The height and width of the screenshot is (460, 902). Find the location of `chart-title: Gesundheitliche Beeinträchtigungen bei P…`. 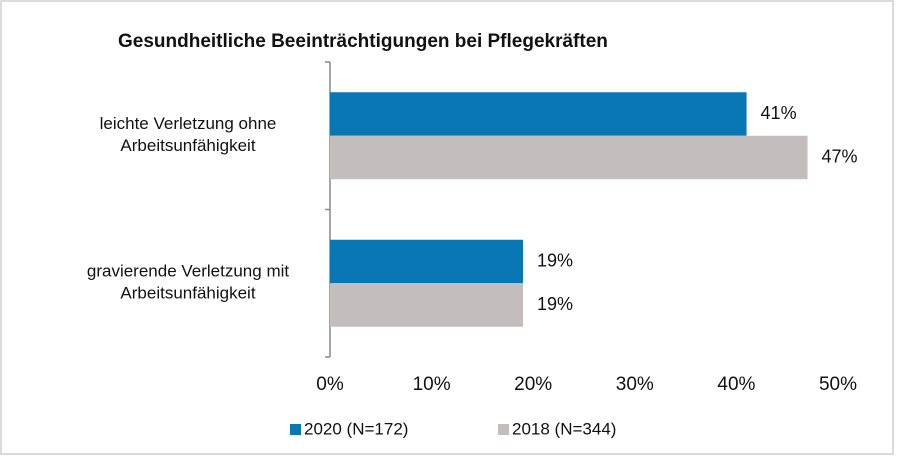

chart-title: Gesundheitliche Beeinträchtigungen bei P… is located at coordinates (363, 41).